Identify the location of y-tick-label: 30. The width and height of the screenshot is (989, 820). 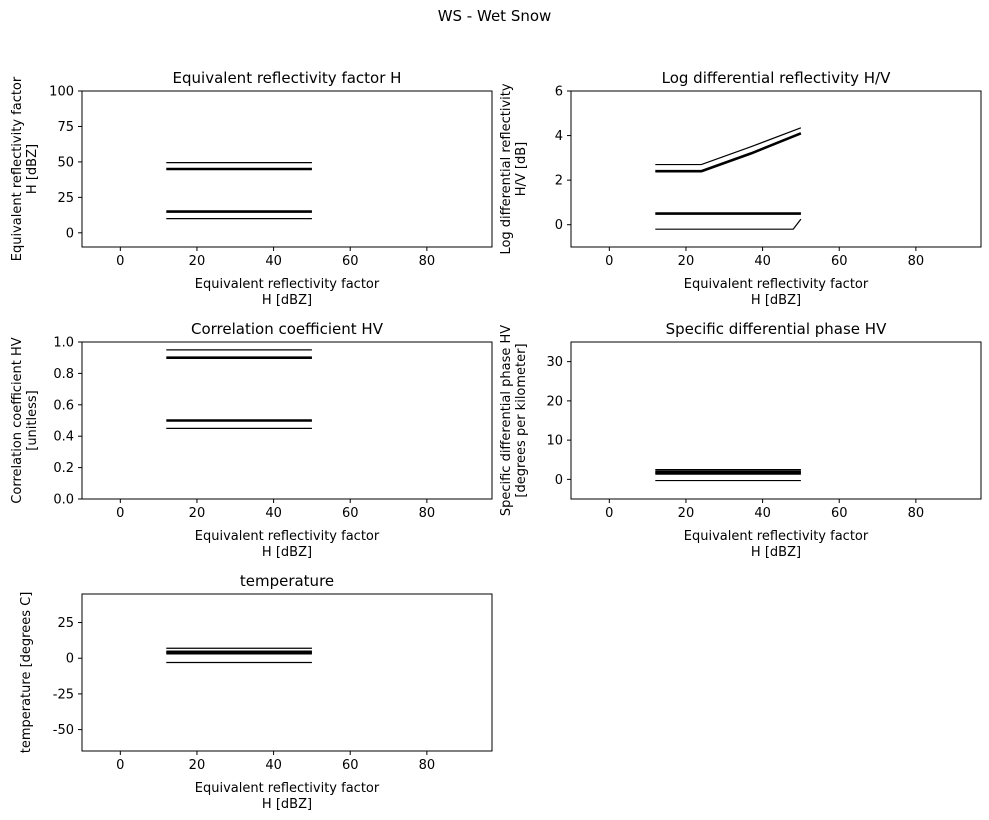
(554, 362).